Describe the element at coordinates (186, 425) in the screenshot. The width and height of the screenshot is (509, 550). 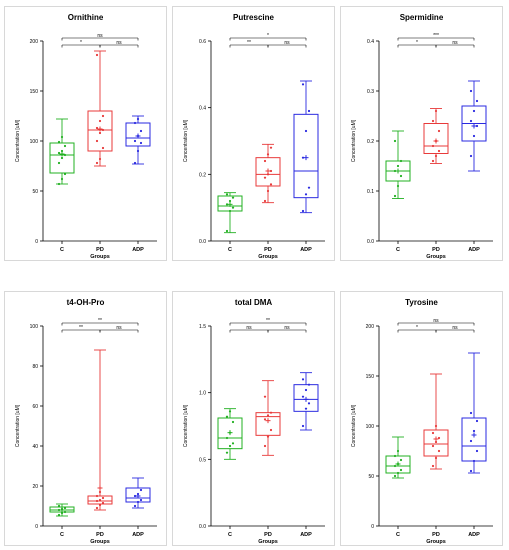
I see `y-axis-label: Concentration [uM]` at that location.